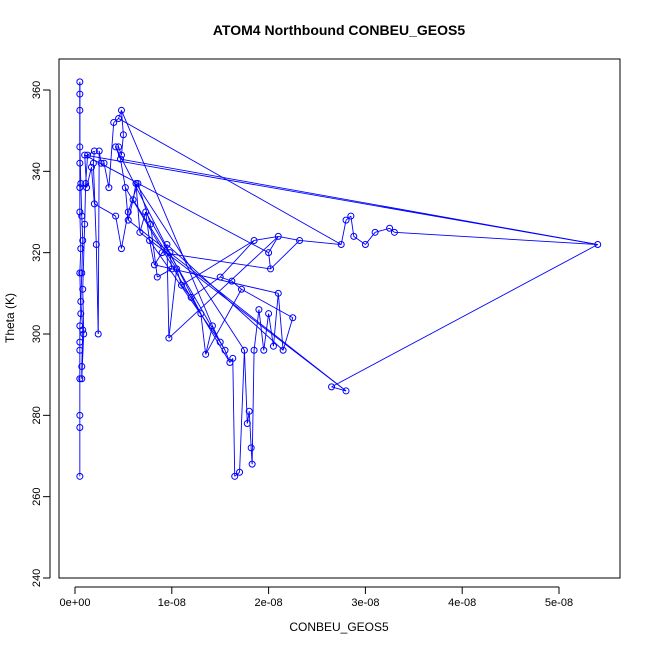  Describe the element at coordinates (75, 603) in the screenshot. I see `x-tick-label: 0e+00` at that location.